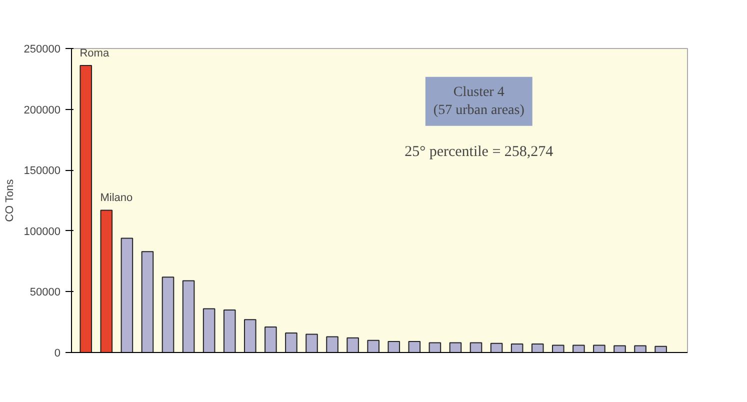  I want to click on y-tick-label: 0, so click(57, 354).